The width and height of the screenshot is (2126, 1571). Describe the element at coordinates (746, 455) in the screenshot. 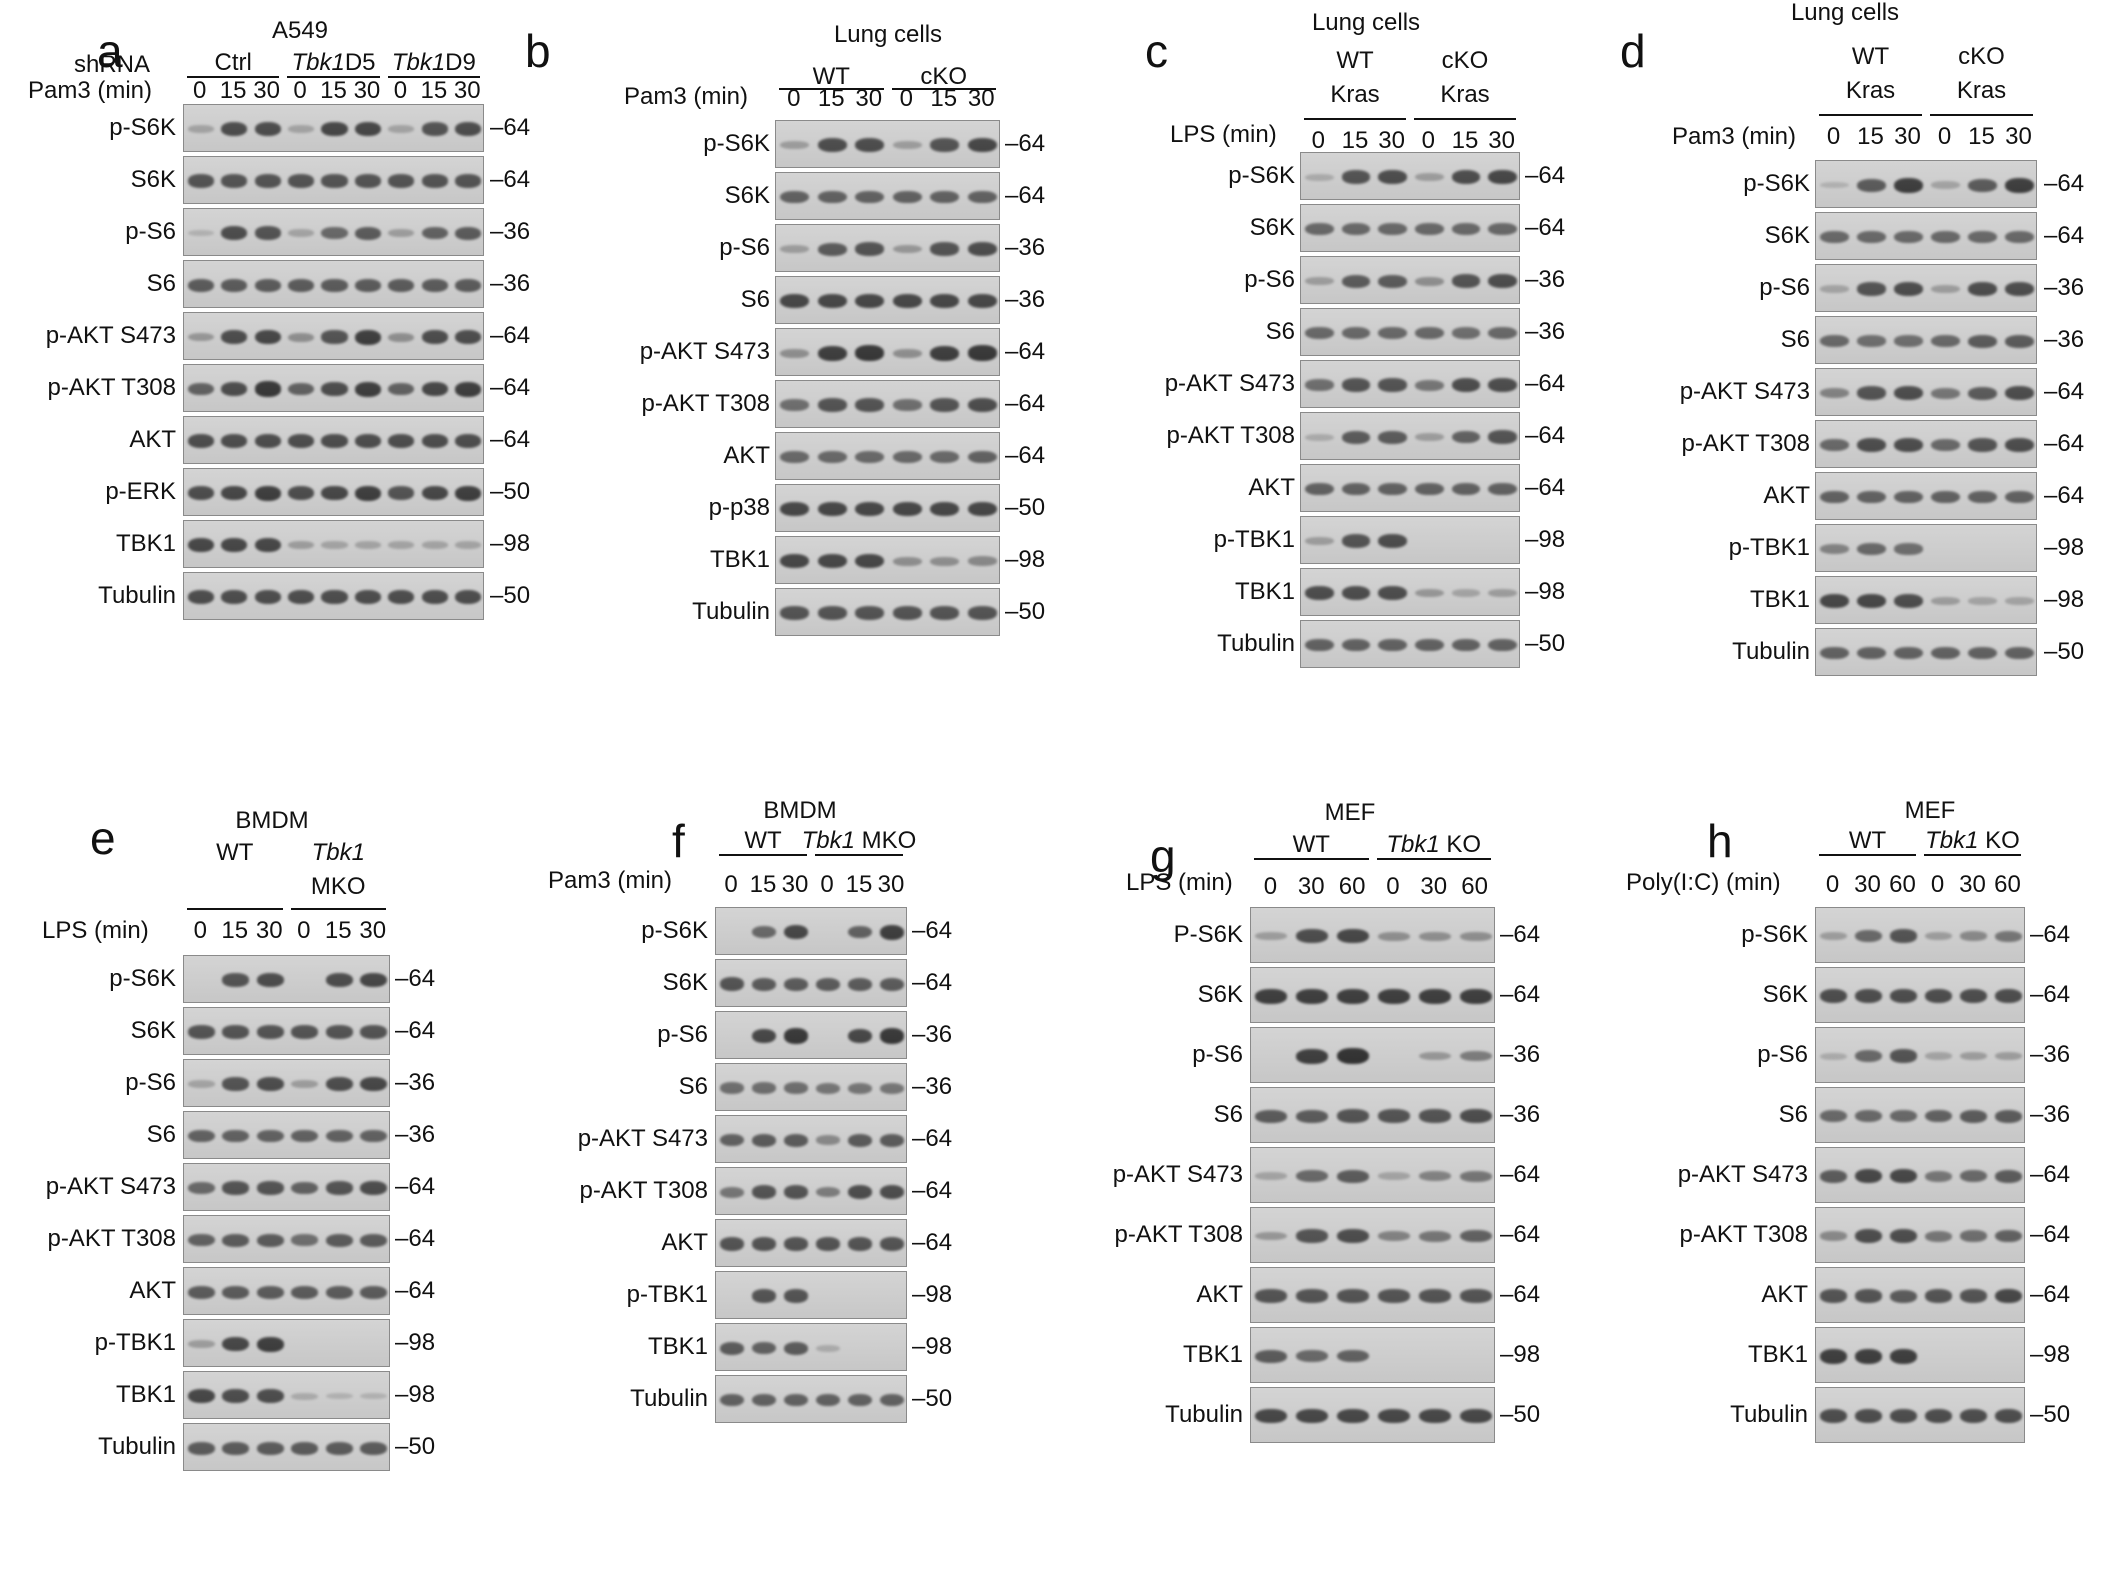

I see `antibody-label: AKT` at that location.